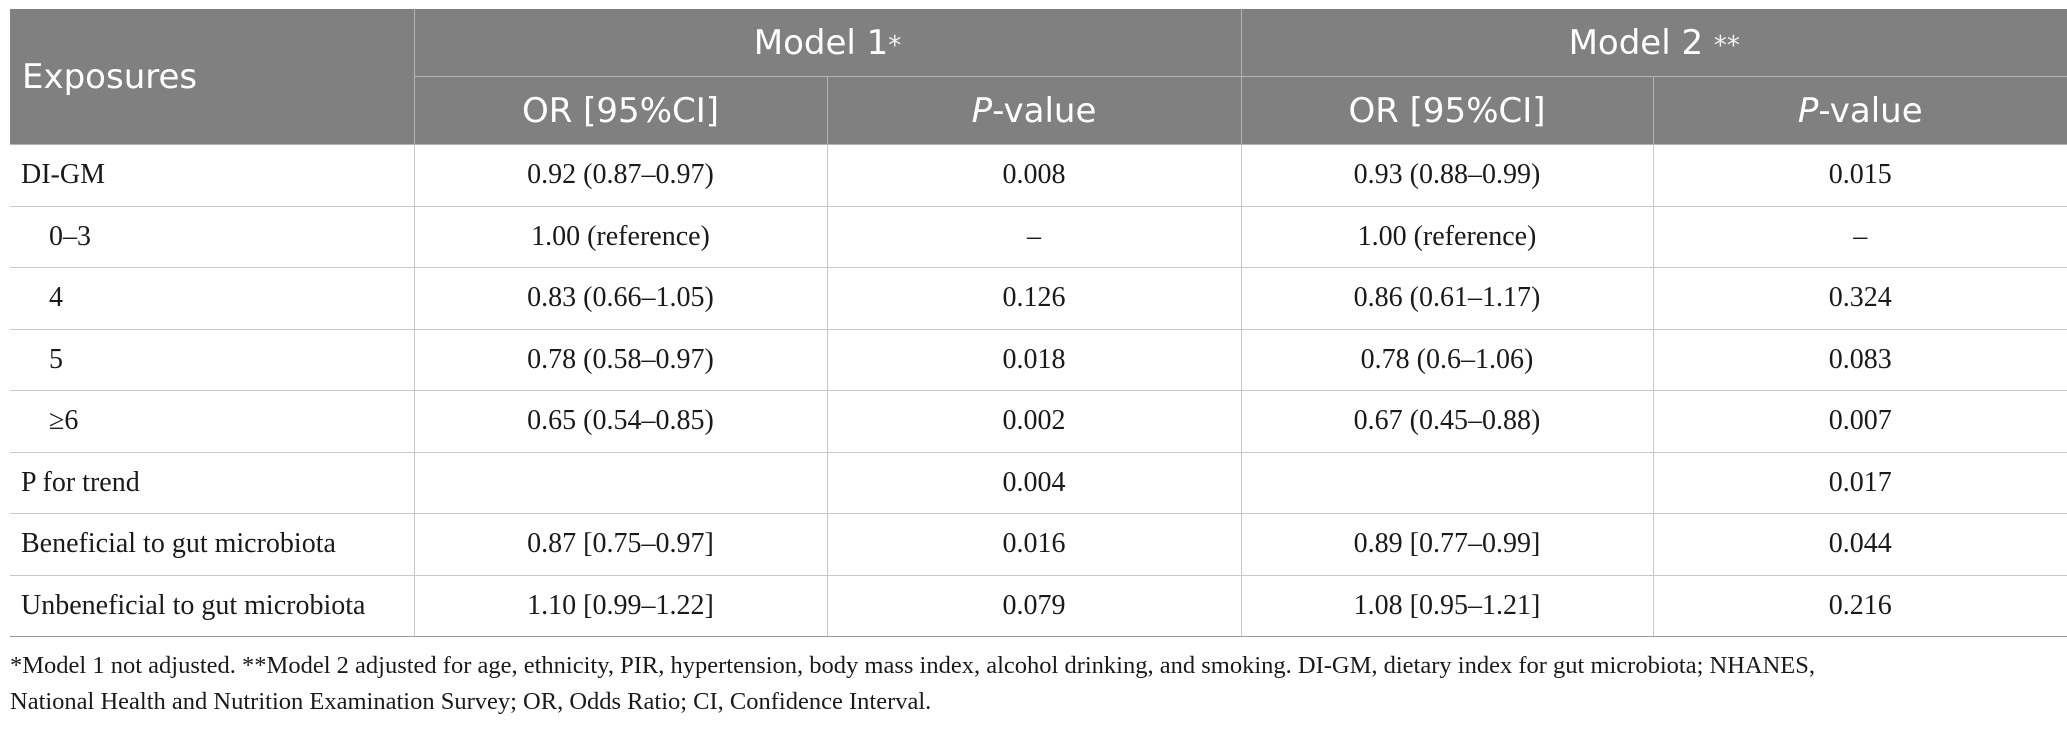 The width and height of the screenshot is (2067, 731). What do you see at coordinates (621, 544) in the screenshot?
I see `cell-m1-or: 0.87 [0.75–0.97]` at bounding box center [621, 544].